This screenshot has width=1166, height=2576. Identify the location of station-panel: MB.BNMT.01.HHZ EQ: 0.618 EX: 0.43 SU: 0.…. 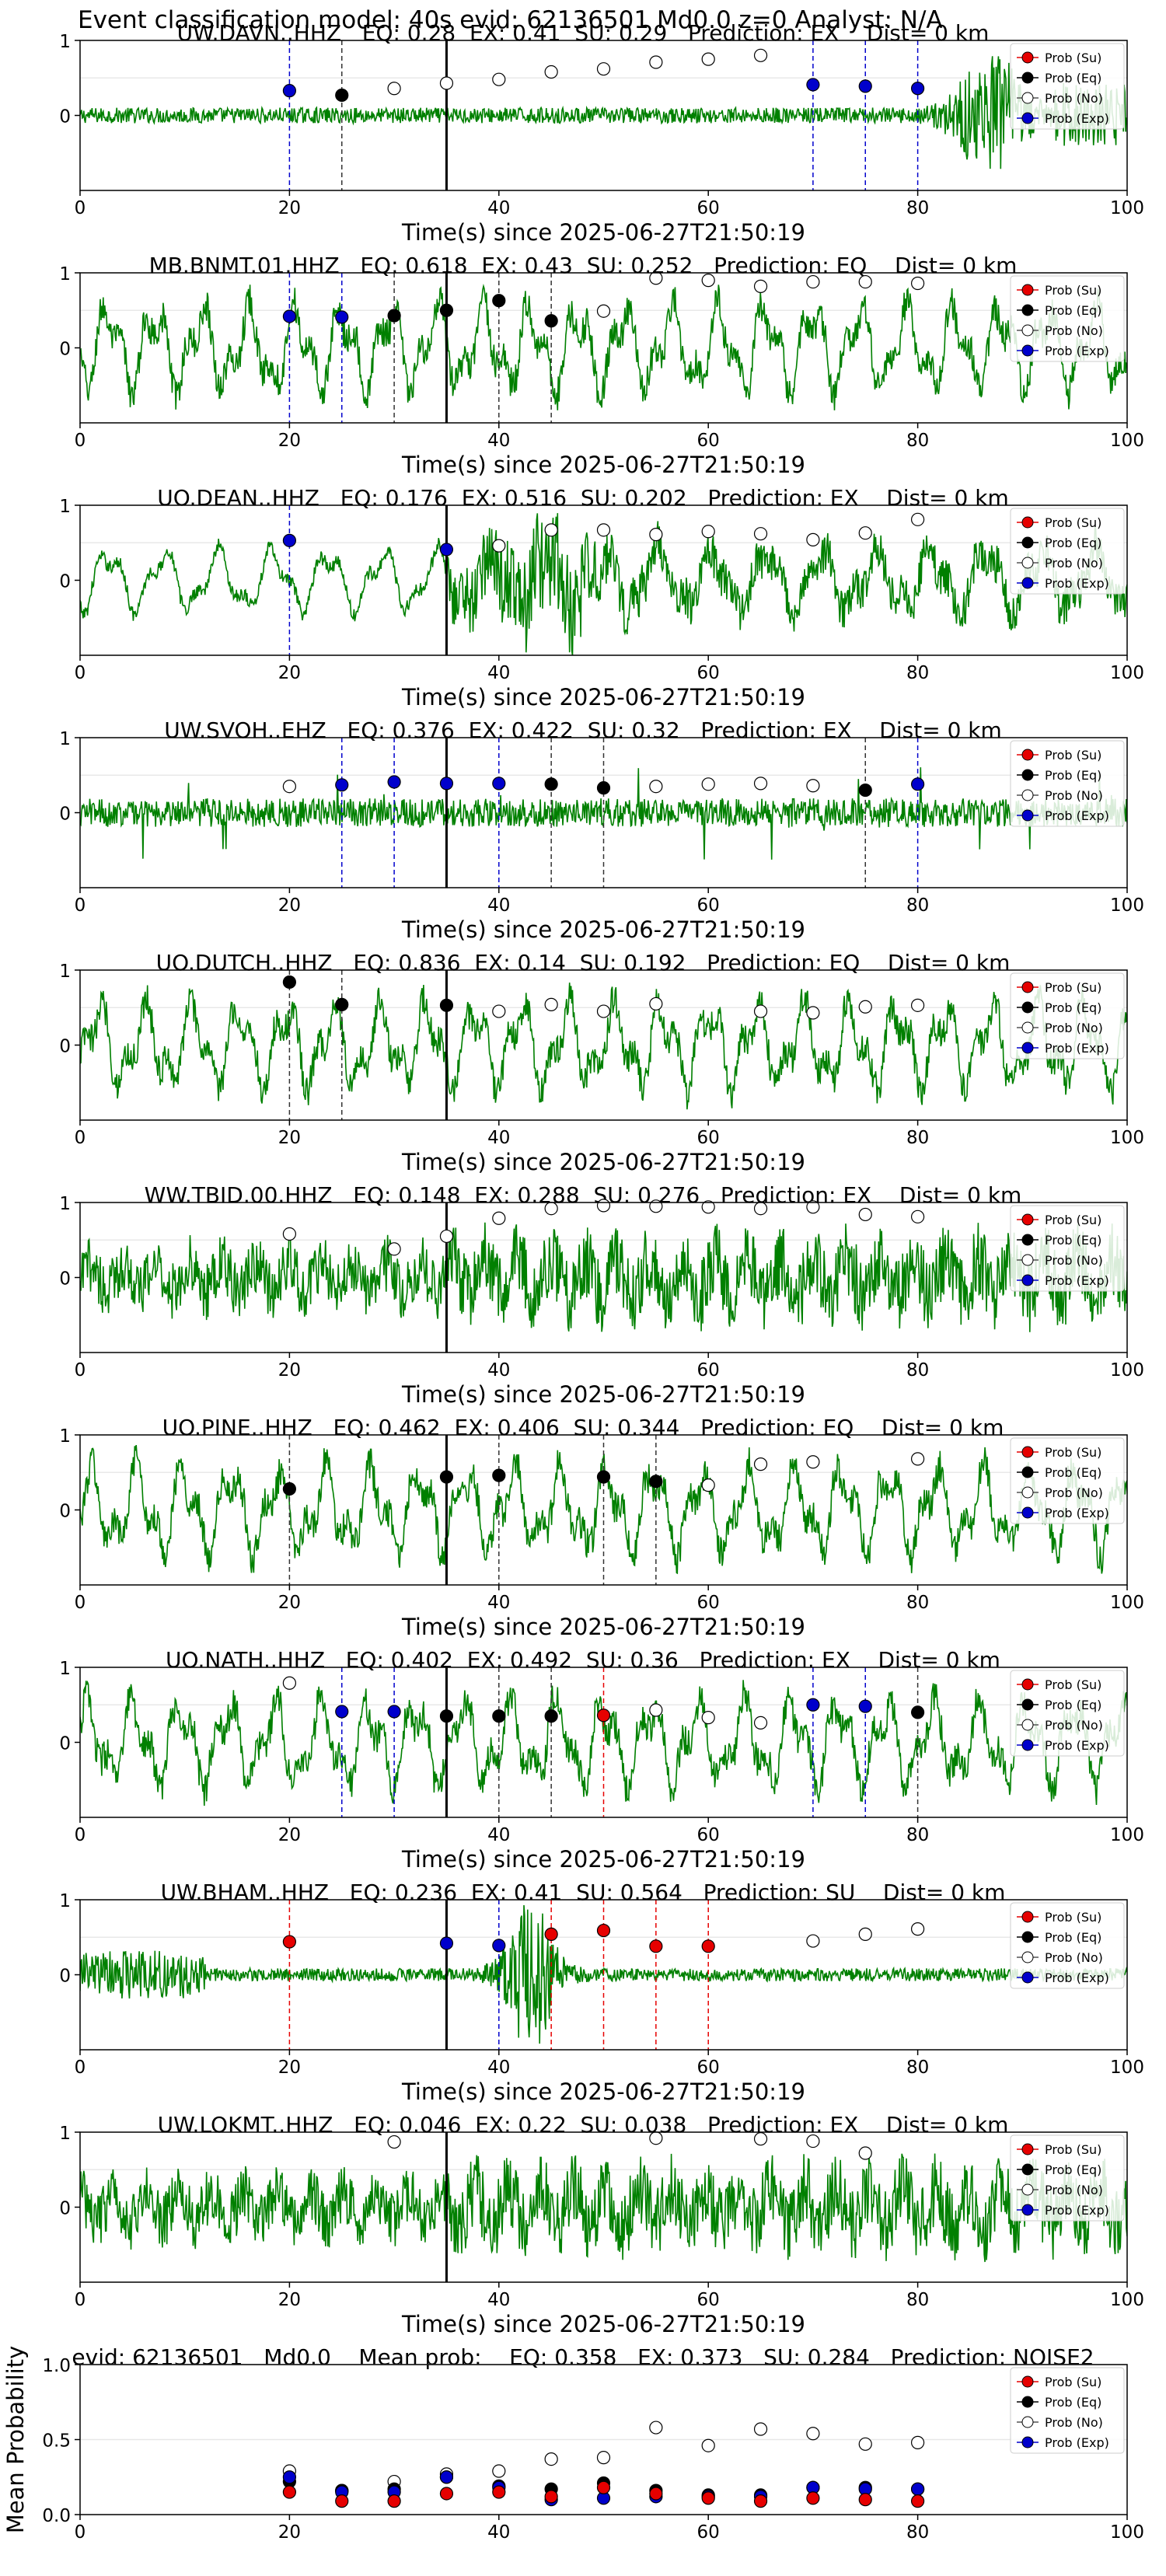
(583, 365).